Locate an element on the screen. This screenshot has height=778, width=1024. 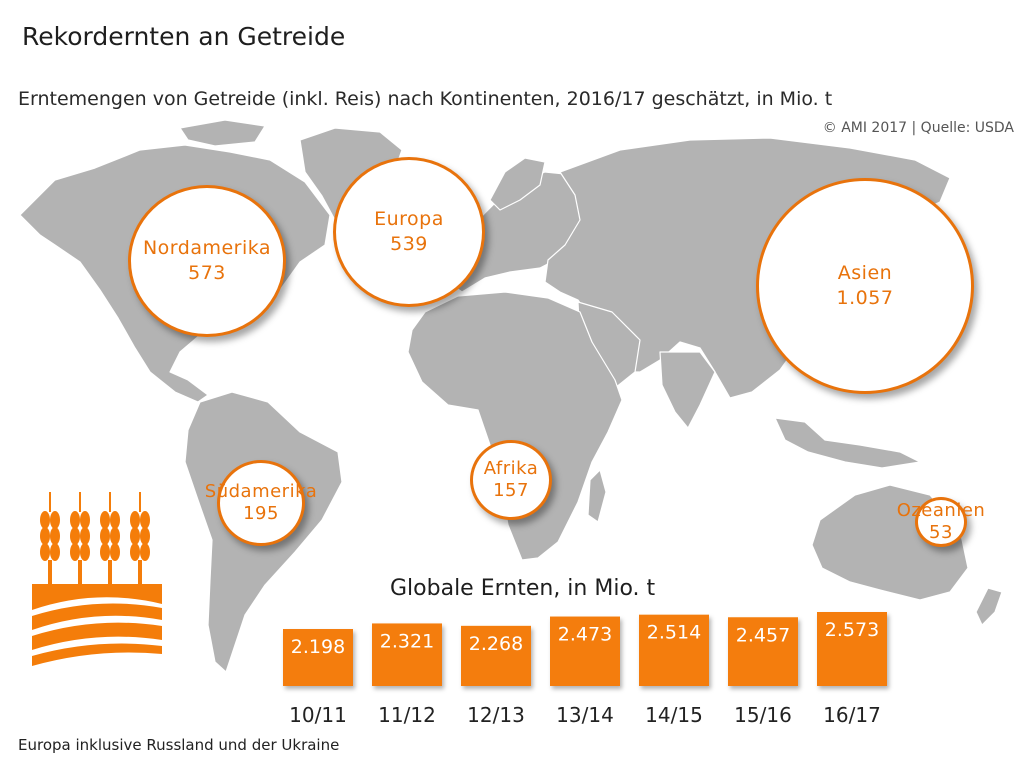
bar-category-label: 11/12 is located at coordinates (407, 715).